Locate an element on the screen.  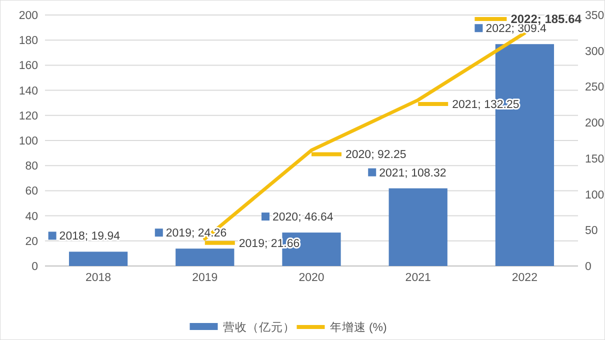
legend-label: 营收（亿元） is located at coordinates (258, 327).